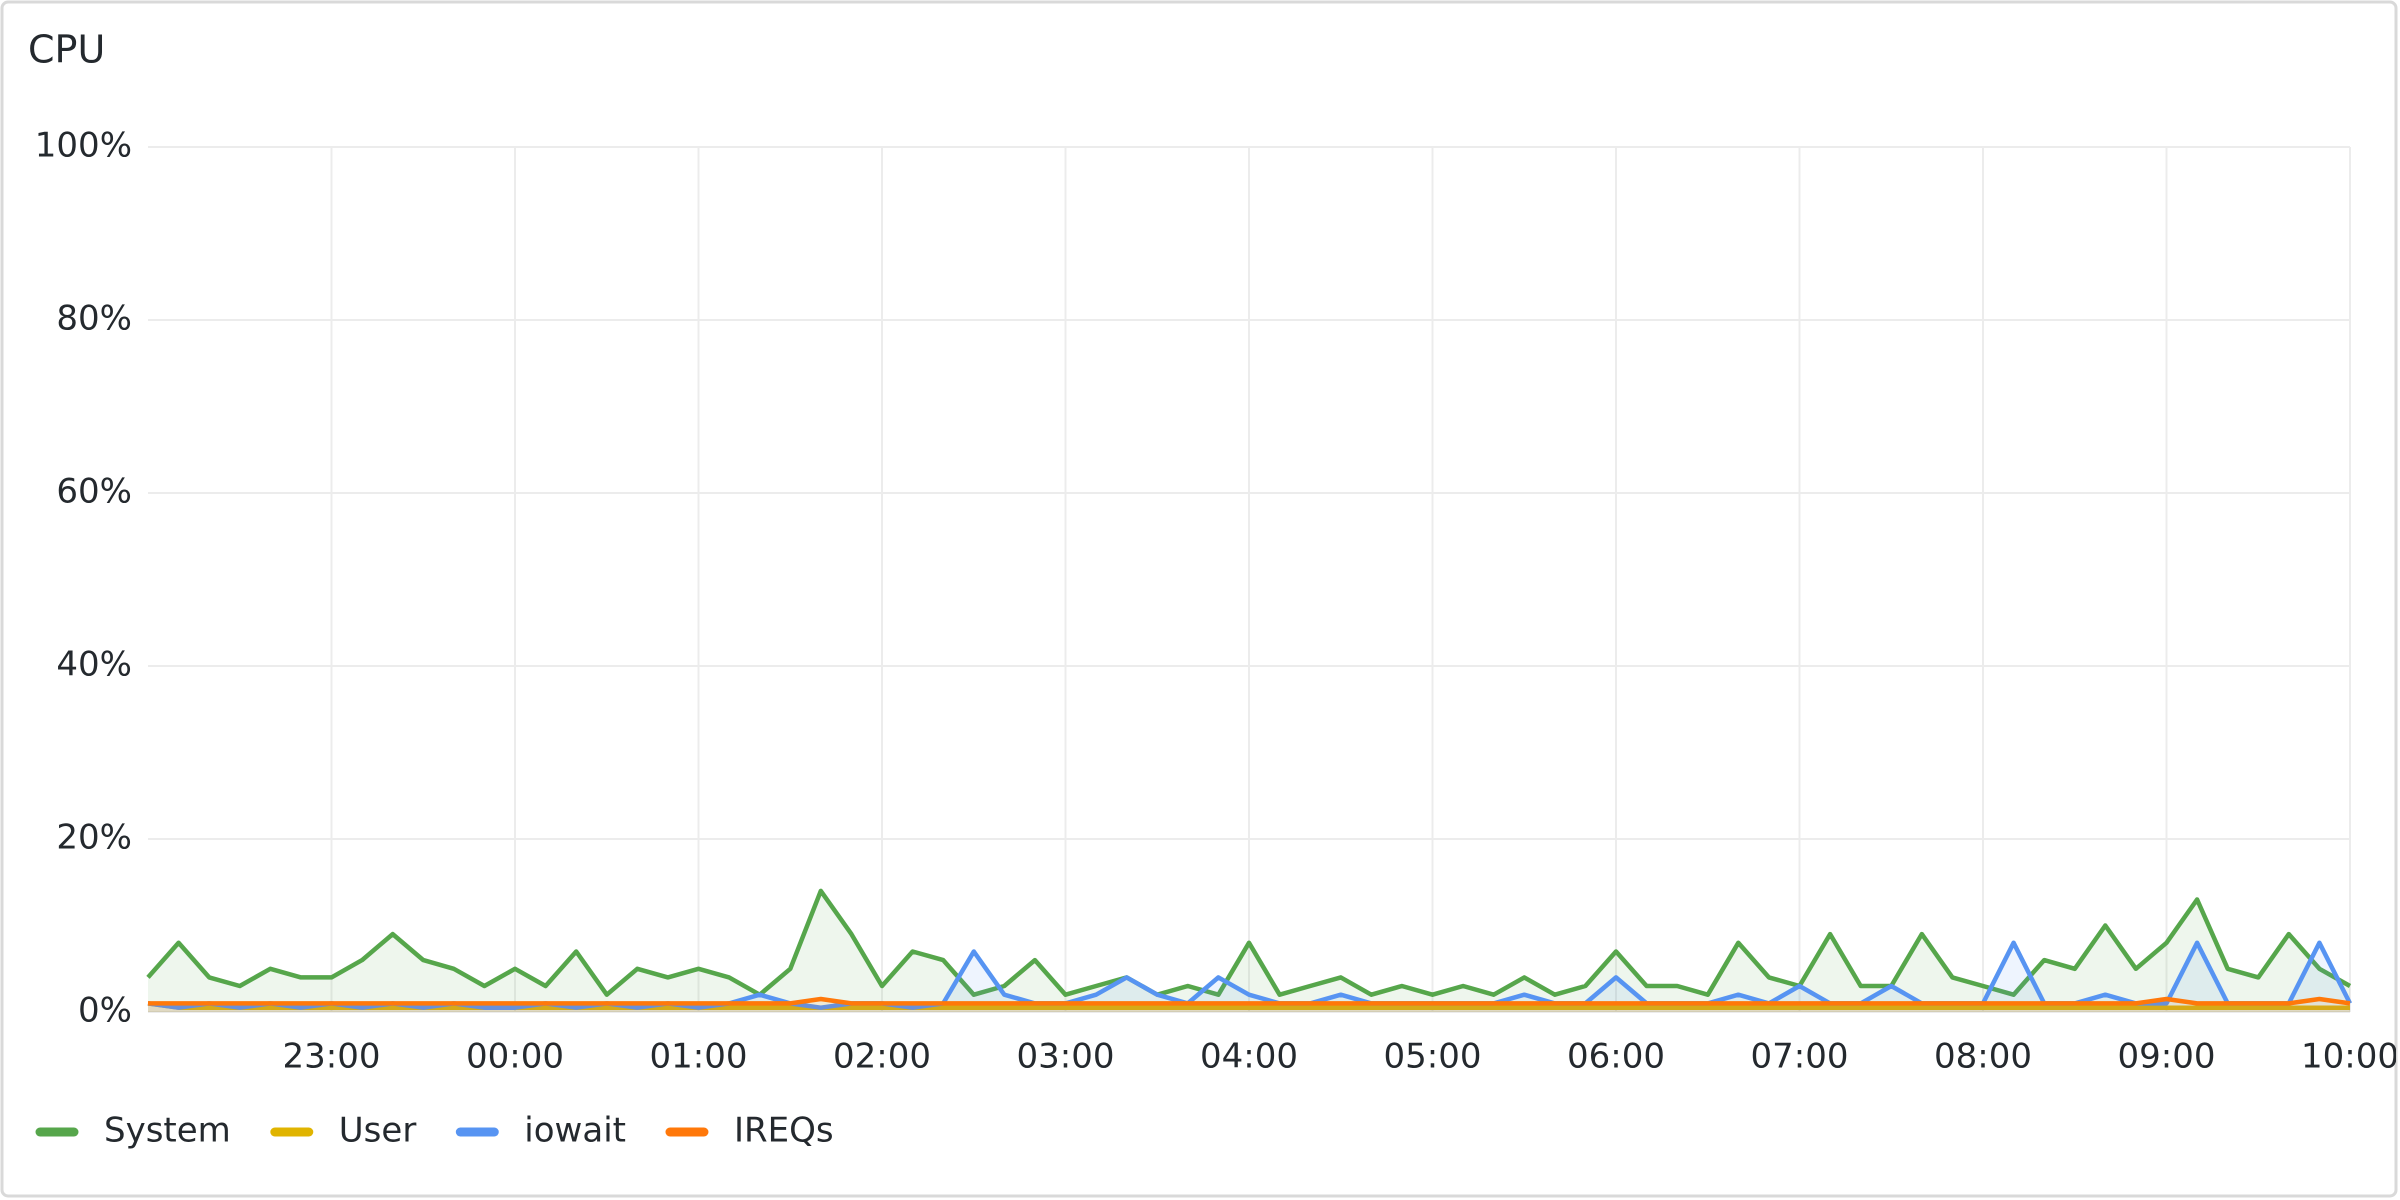  I want to click on x-tick-label: 05:00, so click(1433, 1057).